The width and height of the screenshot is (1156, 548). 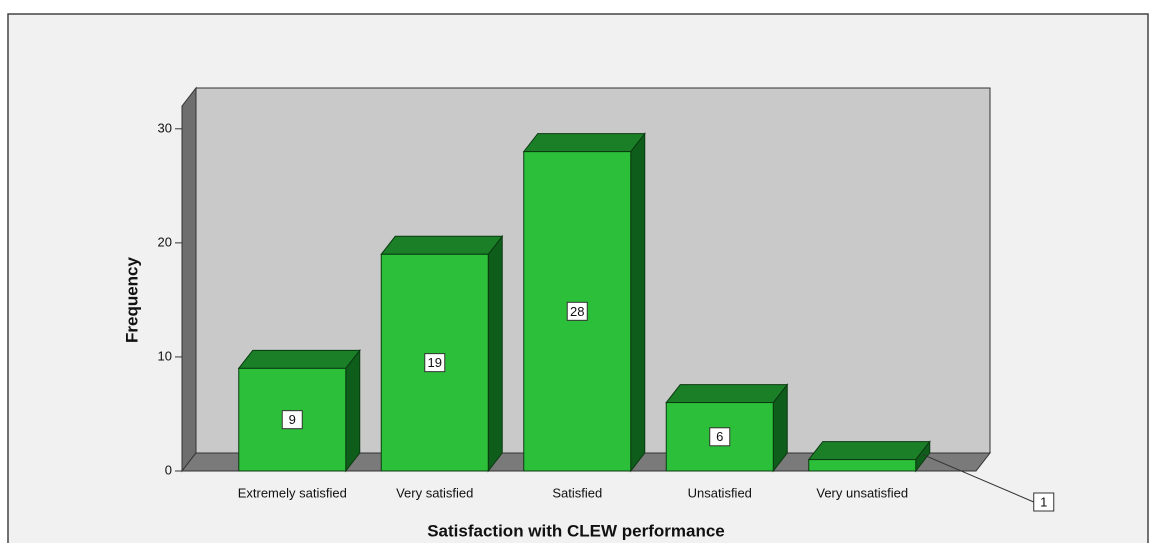 I want to click on left-wall, so click(x=189, y=279).